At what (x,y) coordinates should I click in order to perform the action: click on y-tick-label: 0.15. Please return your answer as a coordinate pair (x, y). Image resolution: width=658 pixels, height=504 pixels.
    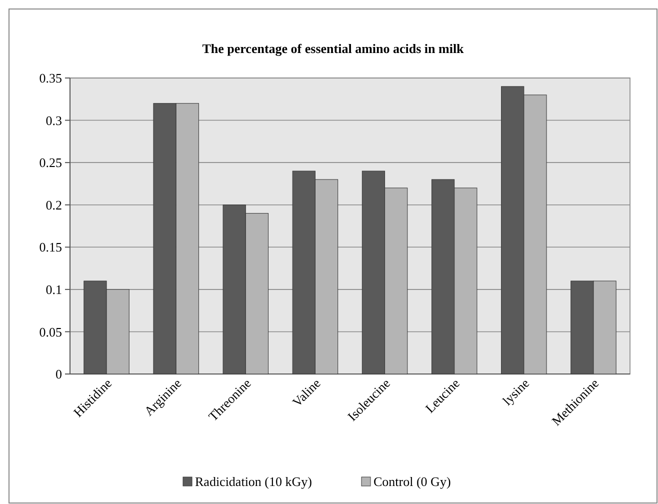
    Looking at the image, I should click on (50, 247).